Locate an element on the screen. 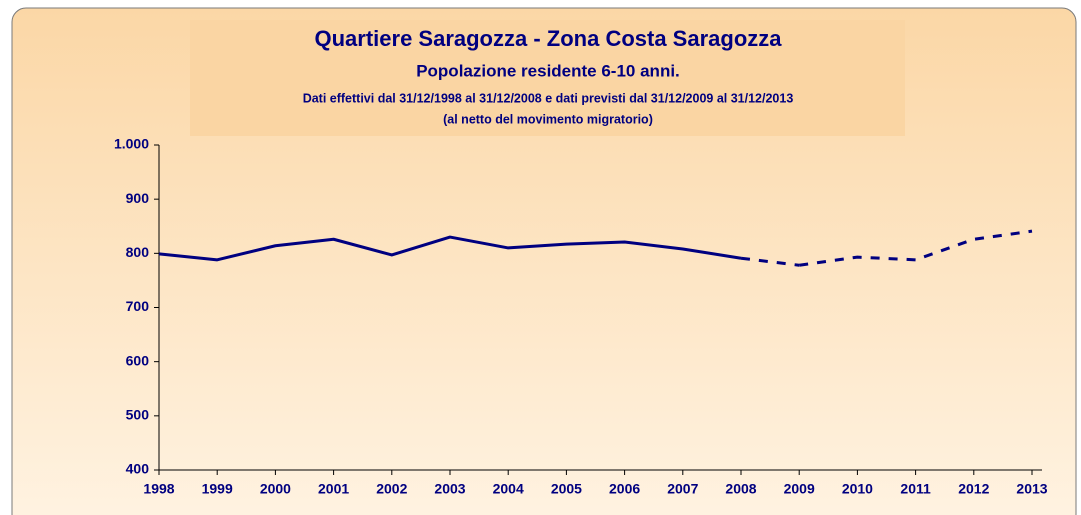 This screenshot has height=515, width=1081. title-box is located at coordinates (547, 78).